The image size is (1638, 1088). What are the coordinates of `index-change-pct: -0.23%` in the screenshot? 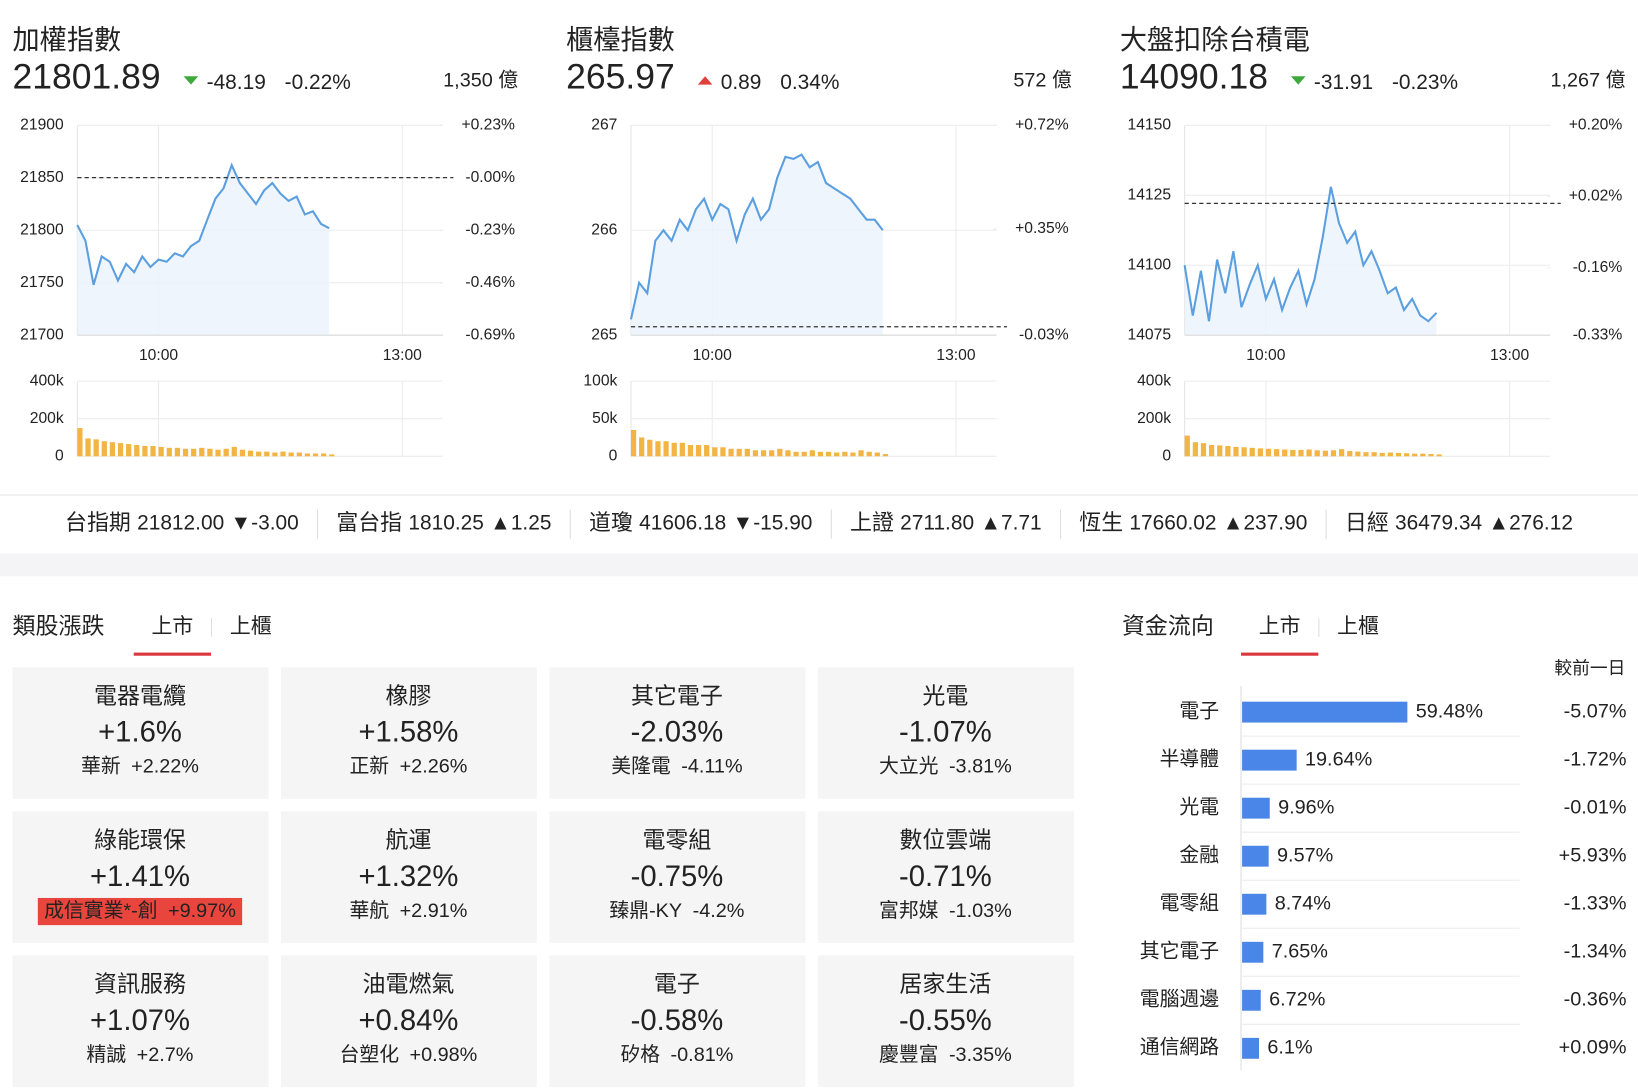 It's located at (1425, 82).